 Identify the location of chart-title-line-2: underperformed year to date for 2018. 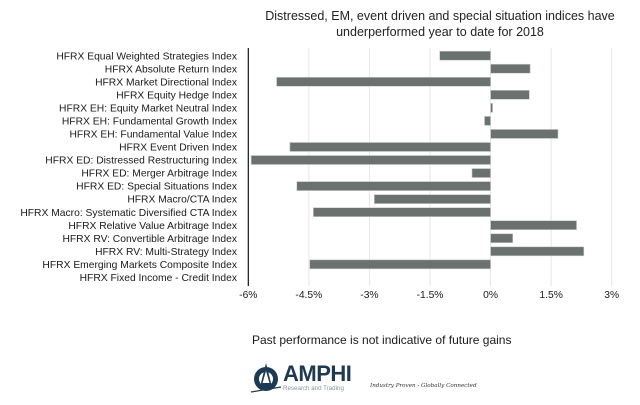
(440, 32).